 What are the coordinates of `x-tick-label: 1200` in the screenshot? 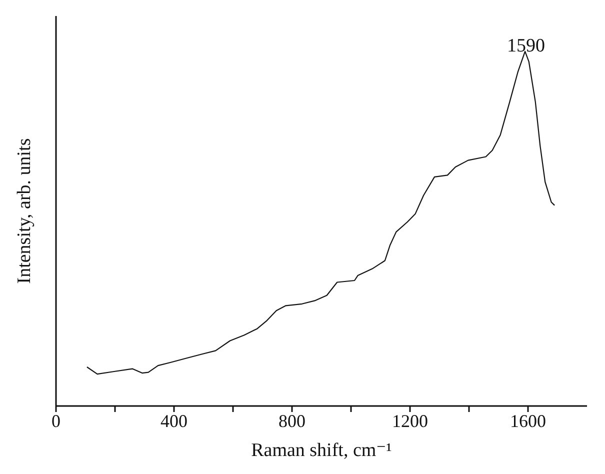 It's located at (410, 420).